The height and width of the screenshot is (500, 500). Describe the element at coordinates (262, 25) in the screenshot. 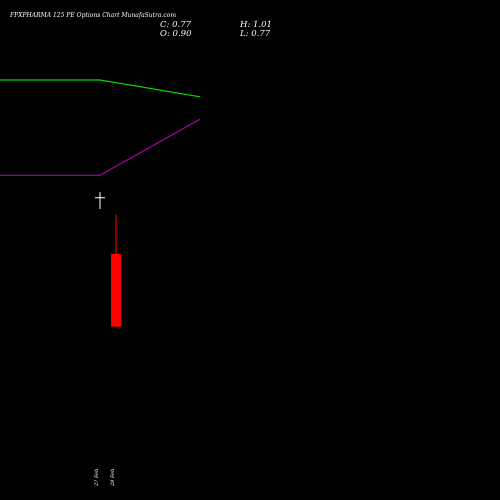

I see `high-value: 1.01` at that location.